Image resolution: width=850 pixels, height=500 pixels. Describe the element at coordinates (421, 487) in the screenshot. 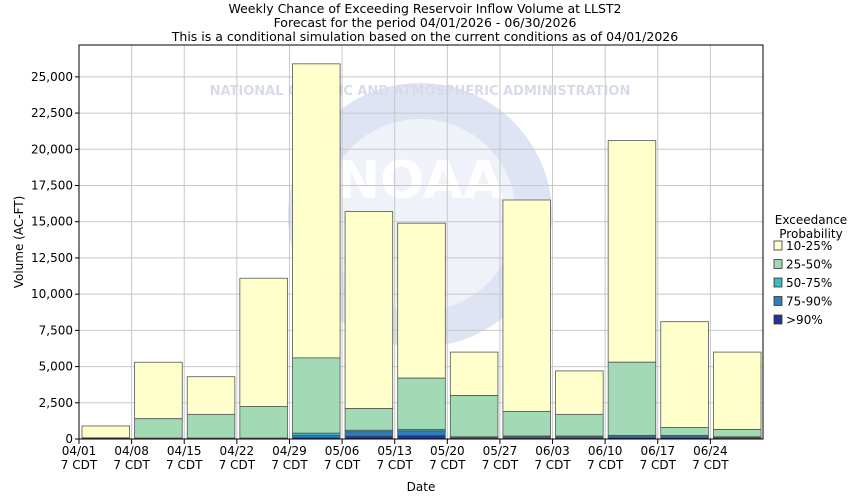

I see `x-axis-label: Date` at that location.